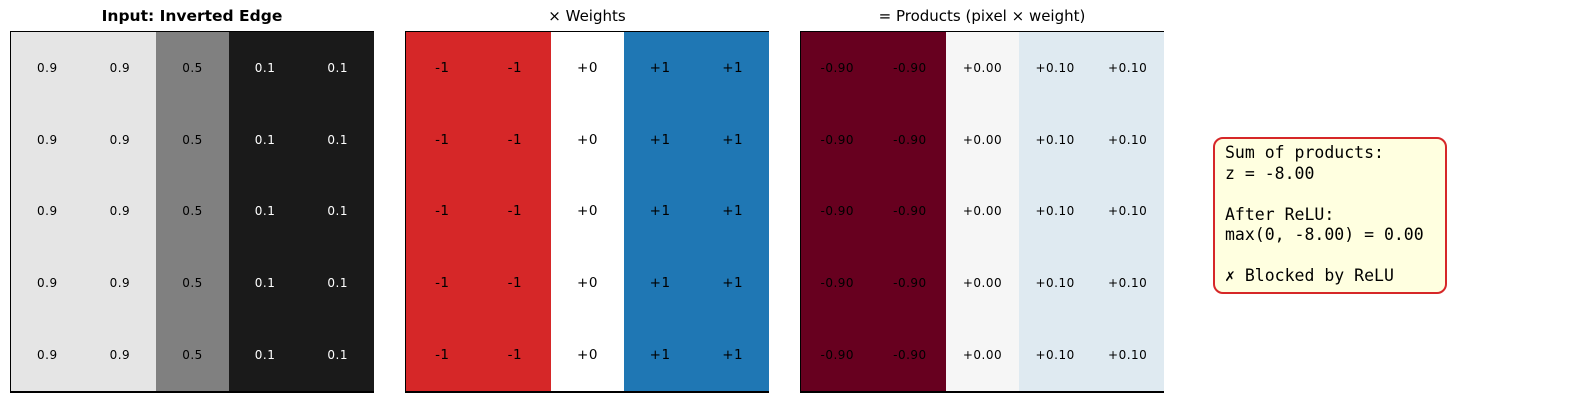 The height and width of the screenshot is (406, 1579). Describe the element at coordinates (982, 16) in the screenshot. I see `panel-products-title: = Products (pixel × weight)` at that location.